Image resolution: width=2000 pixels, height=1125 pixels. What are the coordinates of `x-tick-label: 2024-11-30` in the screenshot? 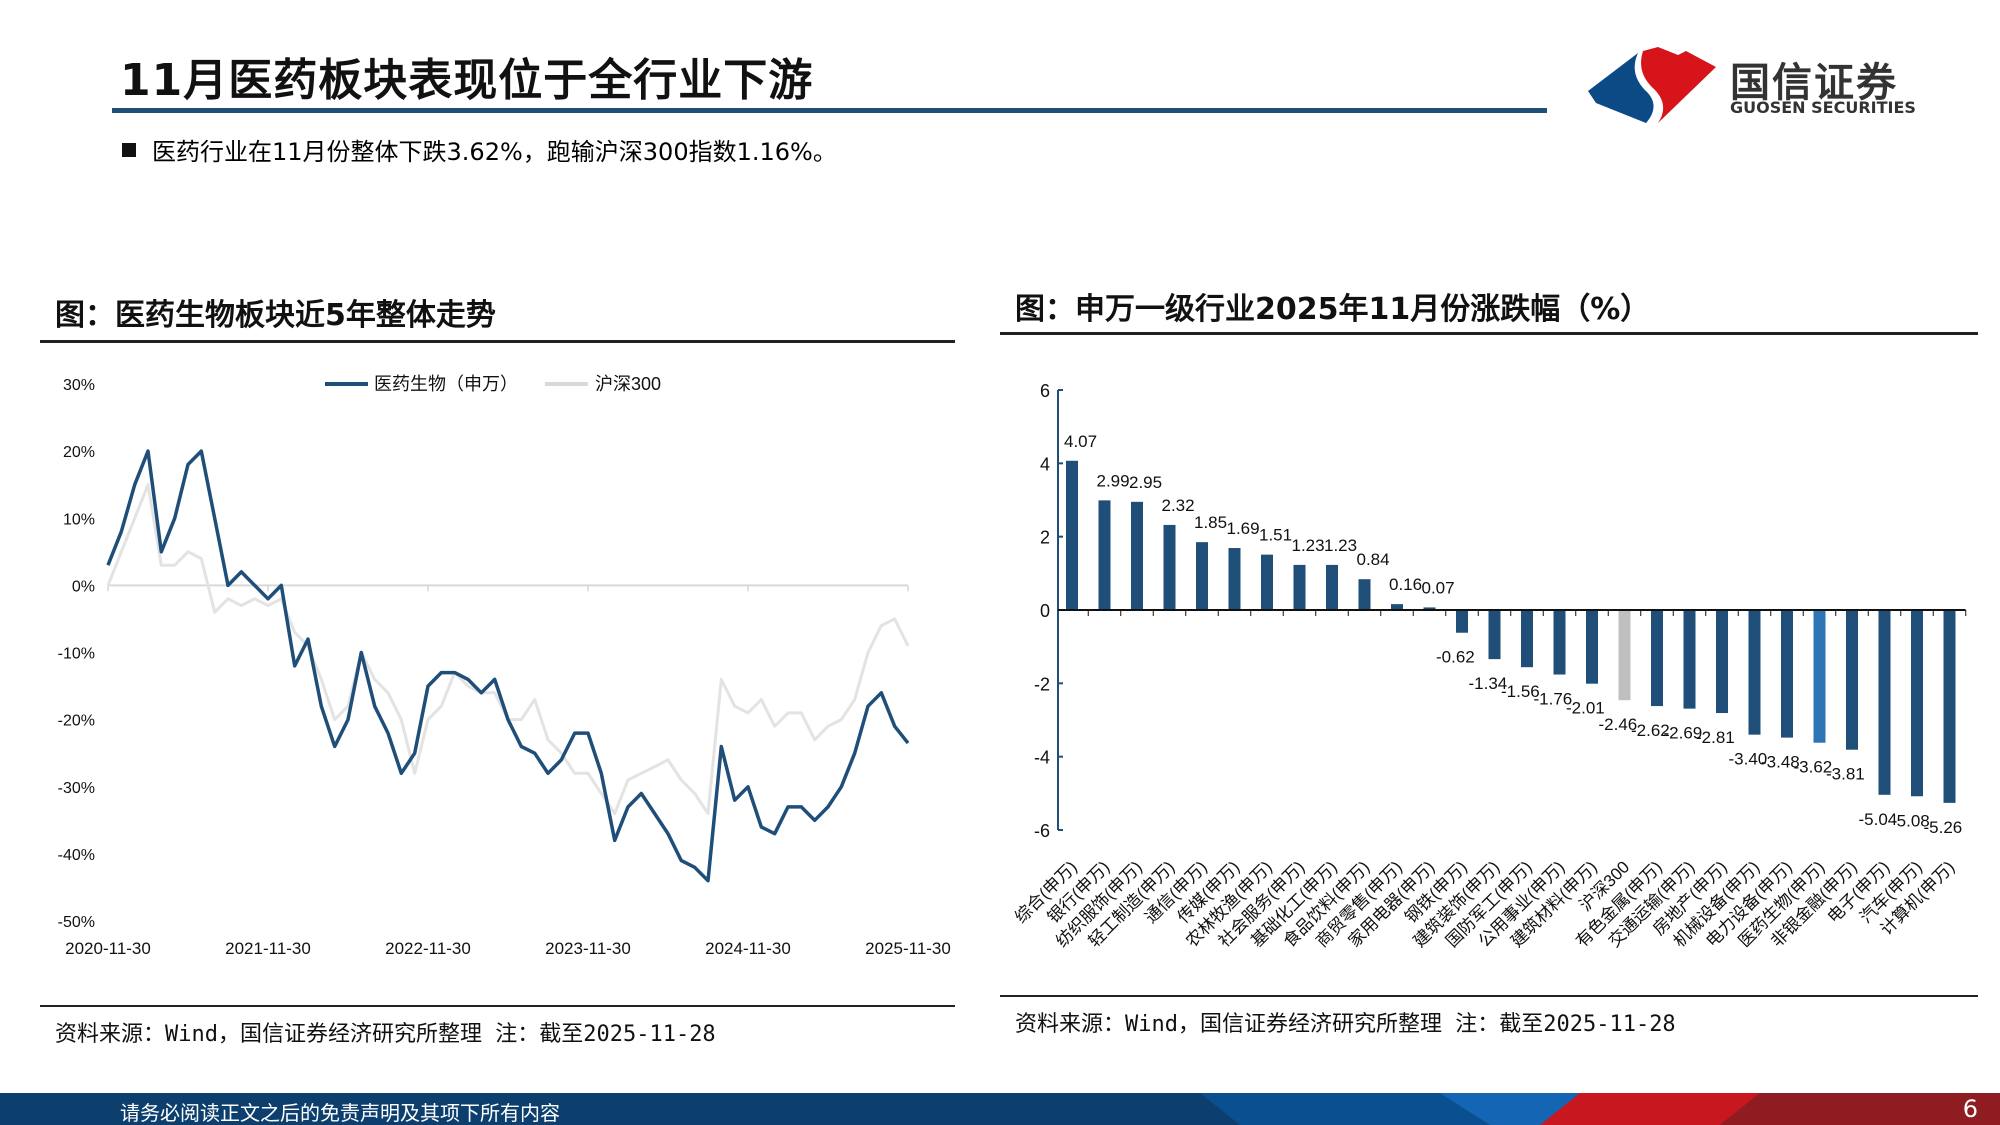 It's located at (748, 948).